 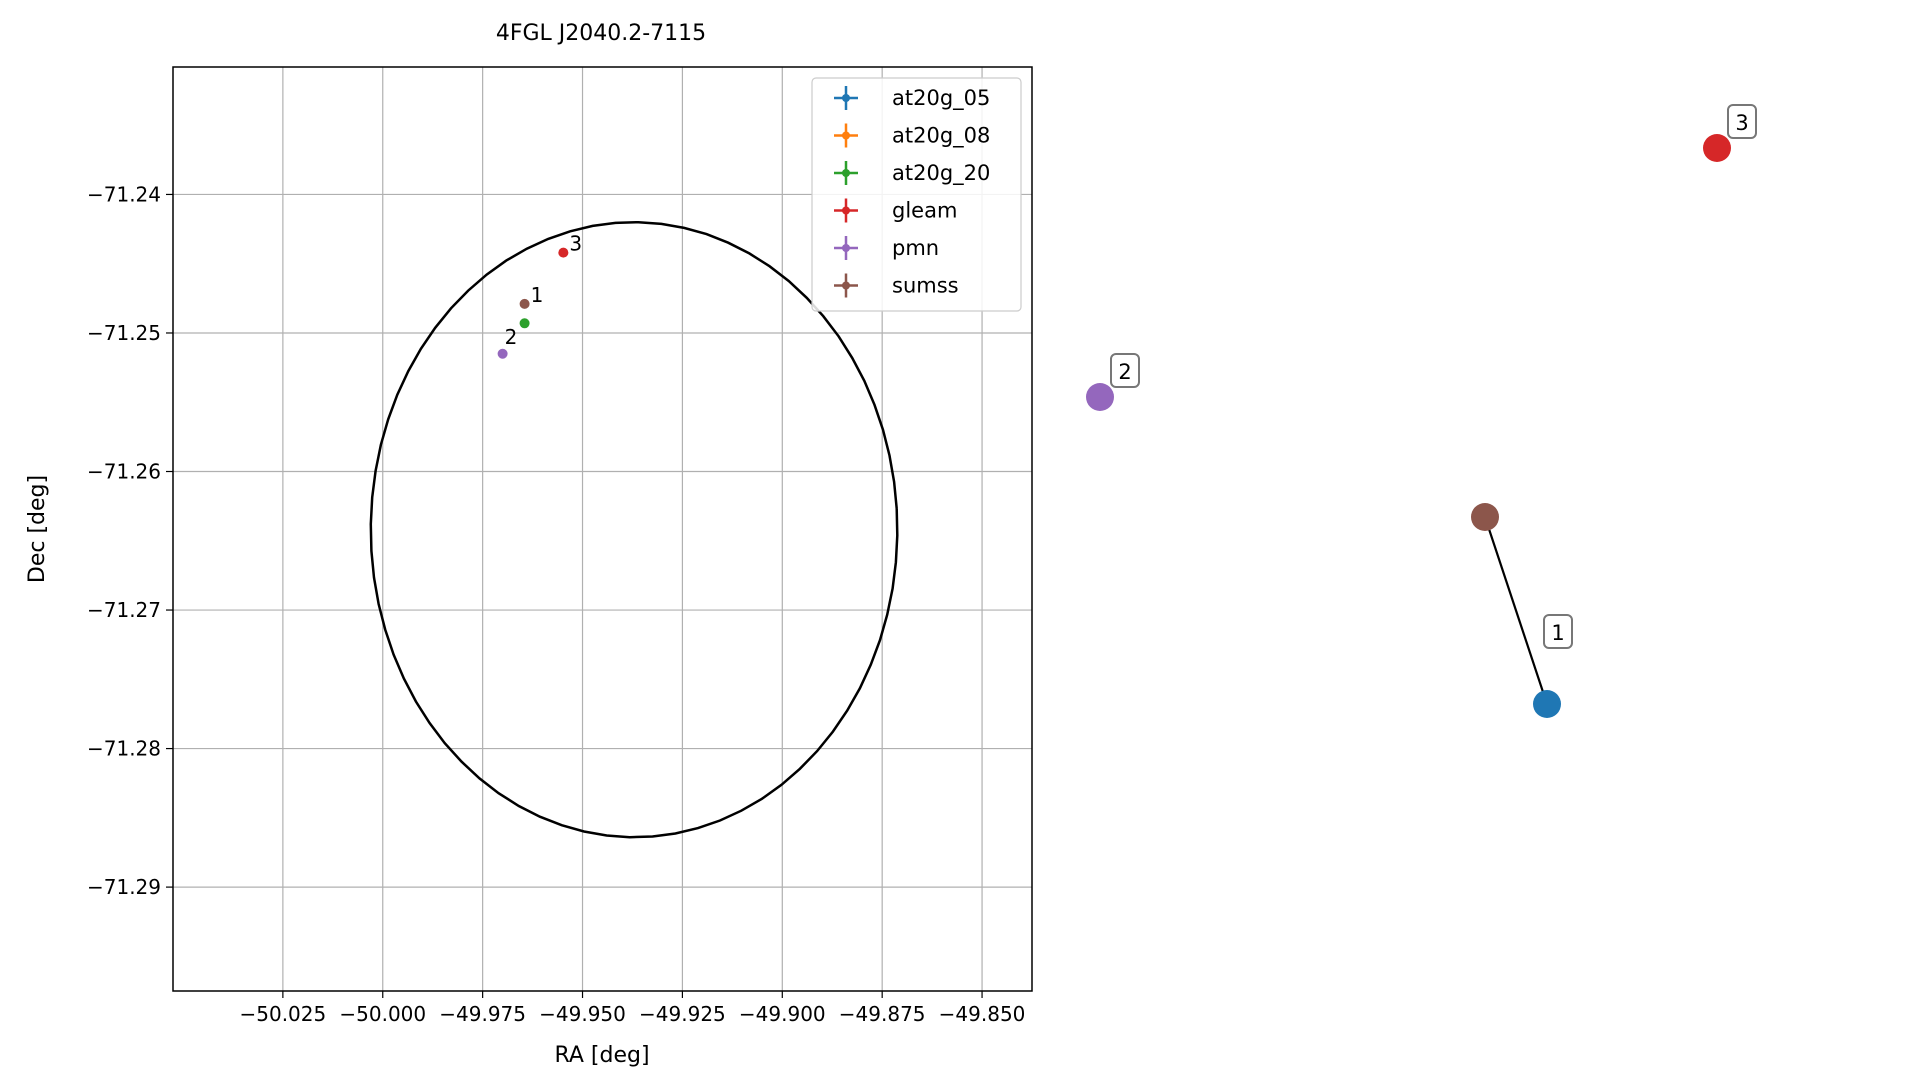 What do you see at coordinates (282, 1014) in the screenshot?
I see `x-tick-label: −50.025` at bounding box center [282, 1014].